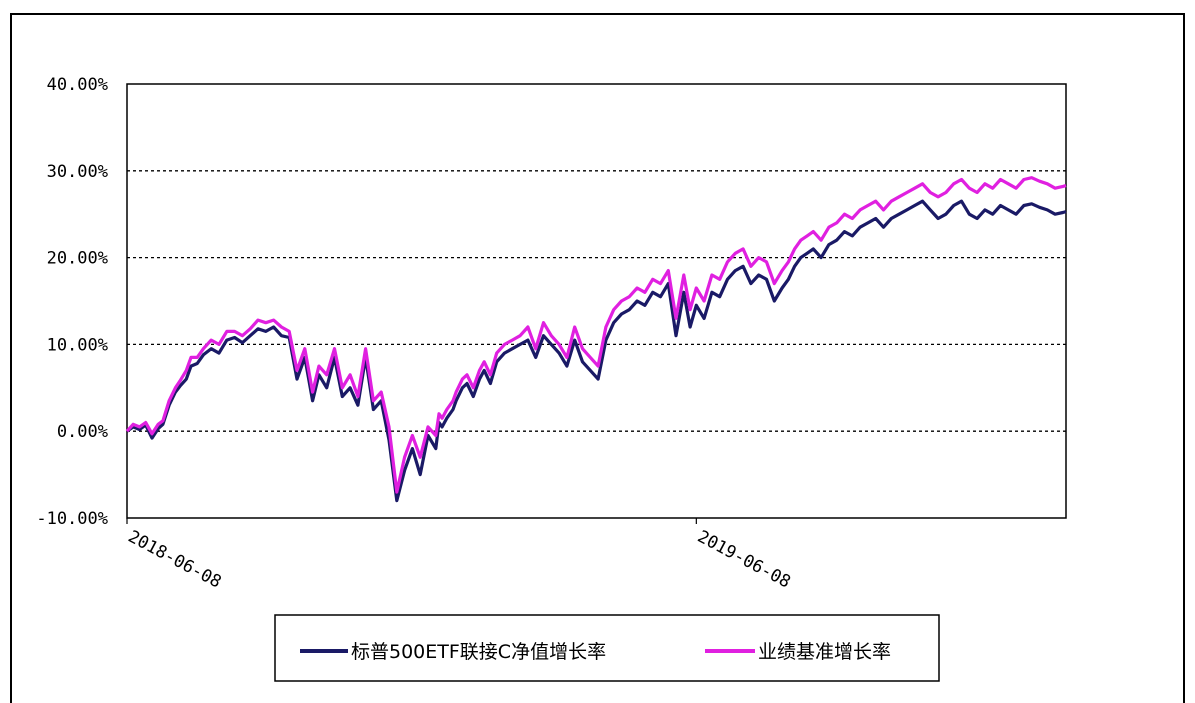 Image resolution: width=1195 pixels, height=703 pixels. Describe the element at coordinates (478, 652) in the screenshot. I see `legend-label-nav: 标普500ETF联接C净值增长率` at that location.